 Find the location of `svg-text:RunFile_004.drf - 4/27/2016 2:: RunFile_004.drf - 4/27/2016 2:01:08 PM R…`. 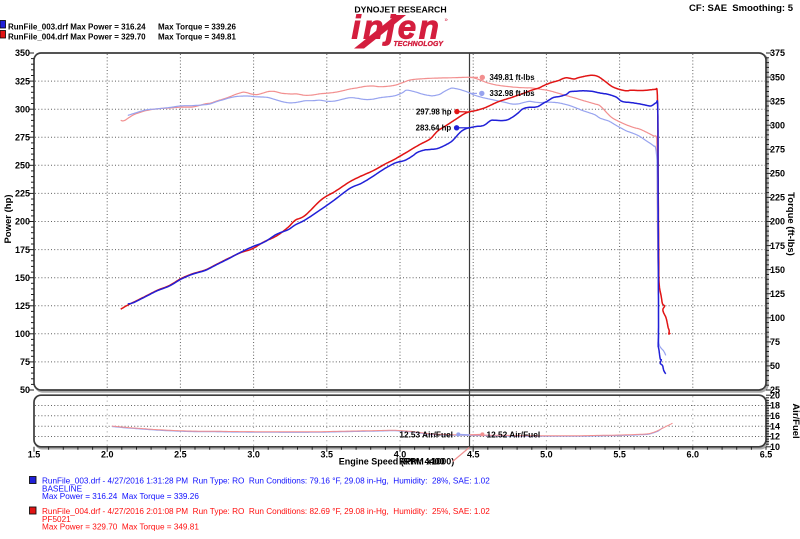

svg-text:RunFile_004.drf - 4/27/2016 2:: RunFile_004.drf - 4/27/2016 2:01:08 PM R… is located at coordinates (266, 511).